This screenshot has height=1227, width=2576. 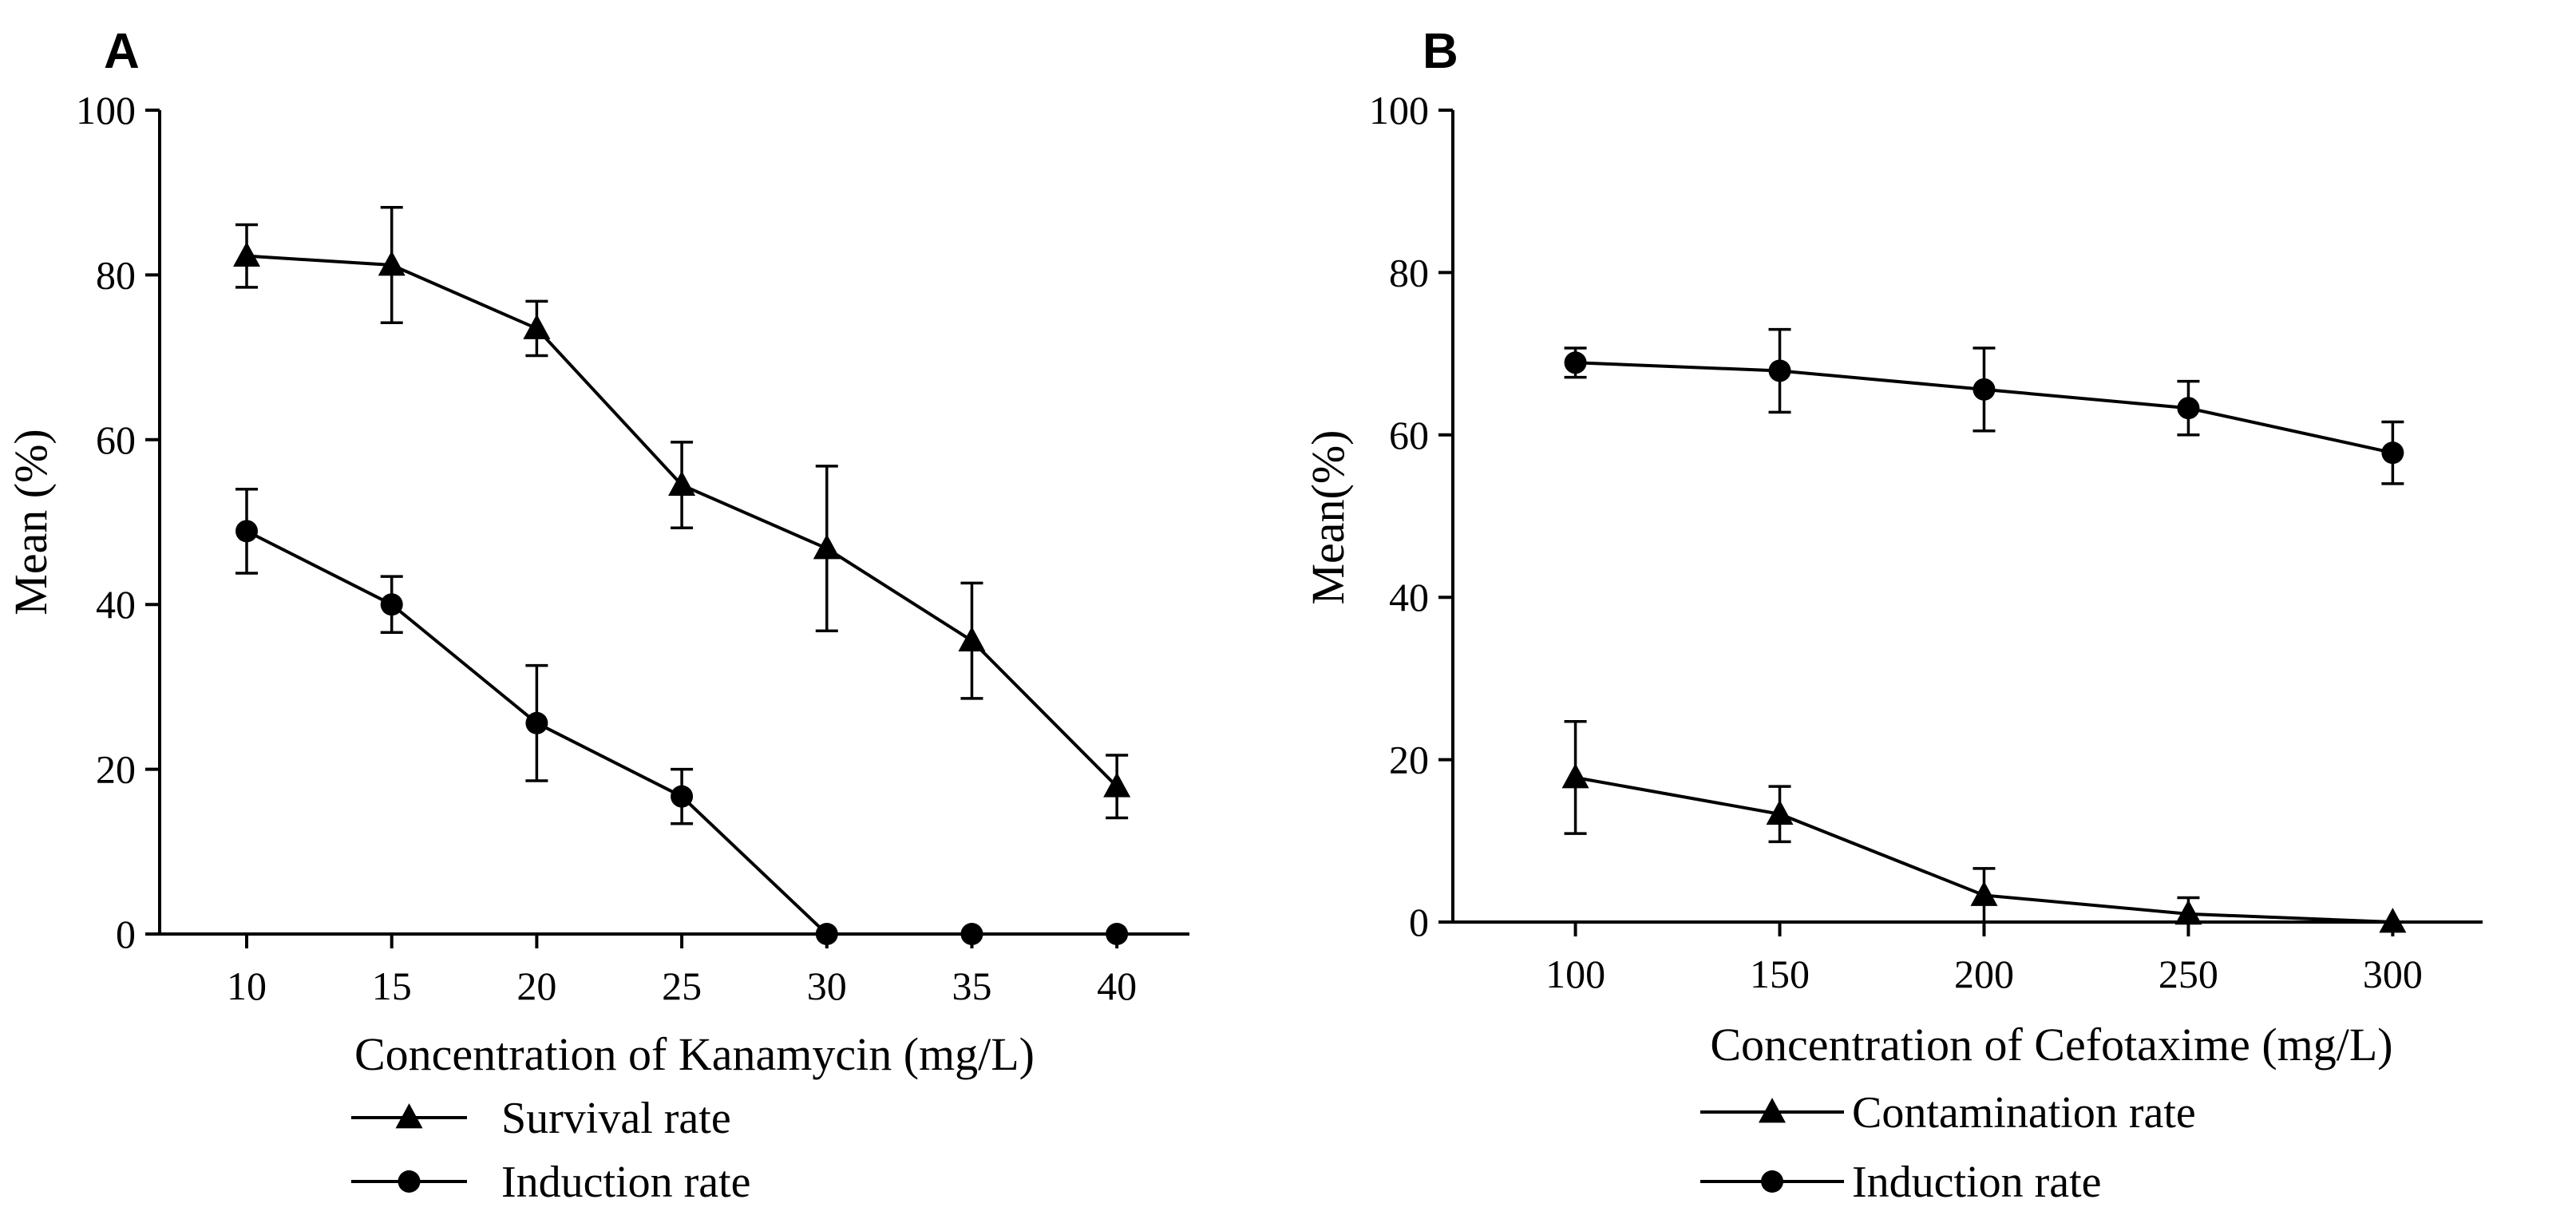 I want to click on legend-entry: Survival rate, so click(x=541, y=1118).